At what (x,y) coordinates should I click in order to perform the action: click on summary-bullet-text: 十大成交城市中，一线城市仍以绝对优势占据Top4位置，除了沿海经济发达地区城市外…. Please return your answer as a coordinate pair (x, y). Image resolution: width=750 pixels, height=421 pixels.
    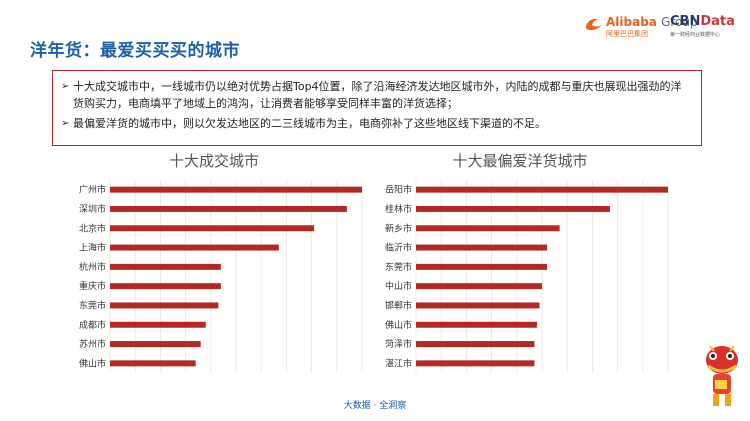
    Looking at the image, I should click on (377, 95).